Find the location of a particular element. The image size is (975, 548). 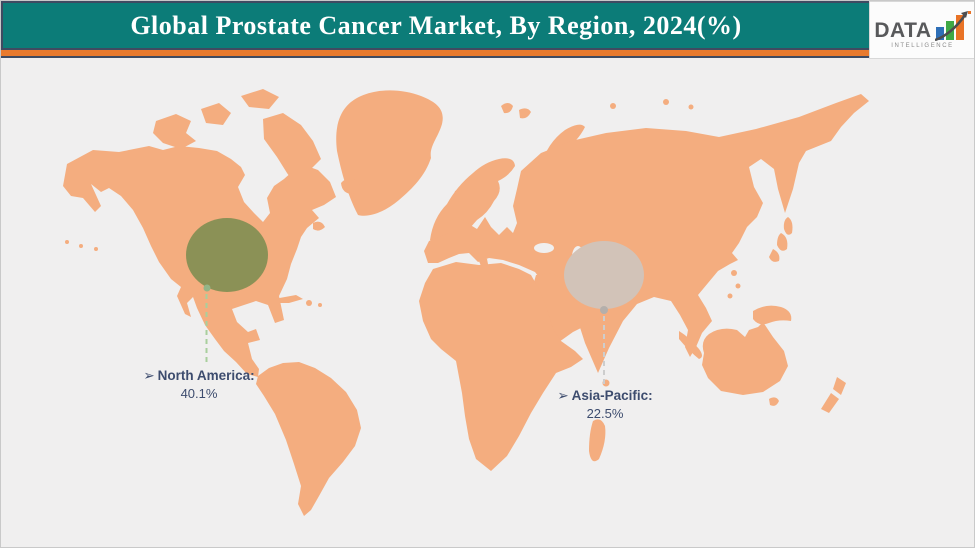

asia-pacific-callout: ➢ Asia-Pacific: 22.5% is located at coordinates (605, 404).